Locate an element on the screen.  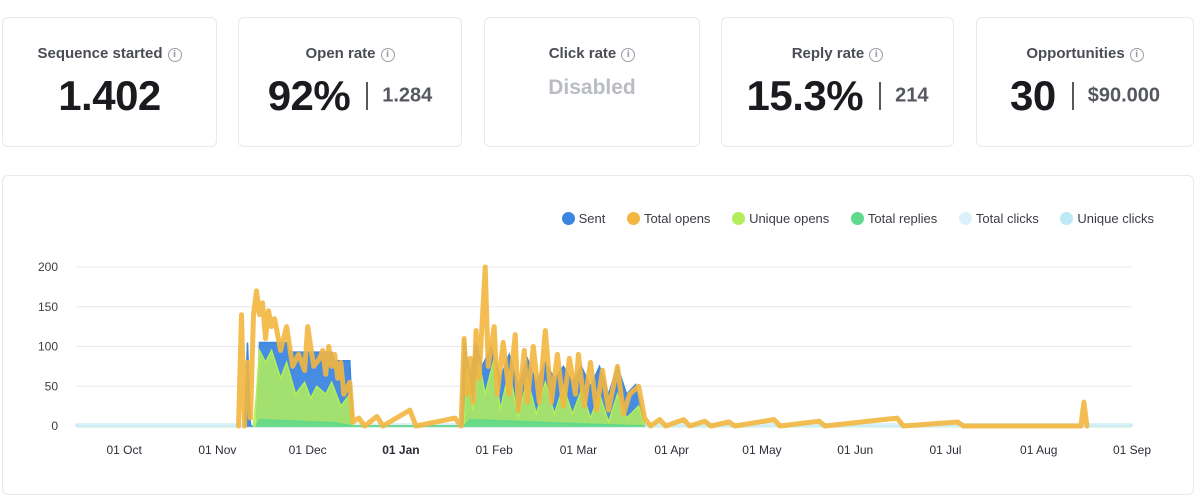
stat-value: 15.3% is located at coordinates (805, 95).